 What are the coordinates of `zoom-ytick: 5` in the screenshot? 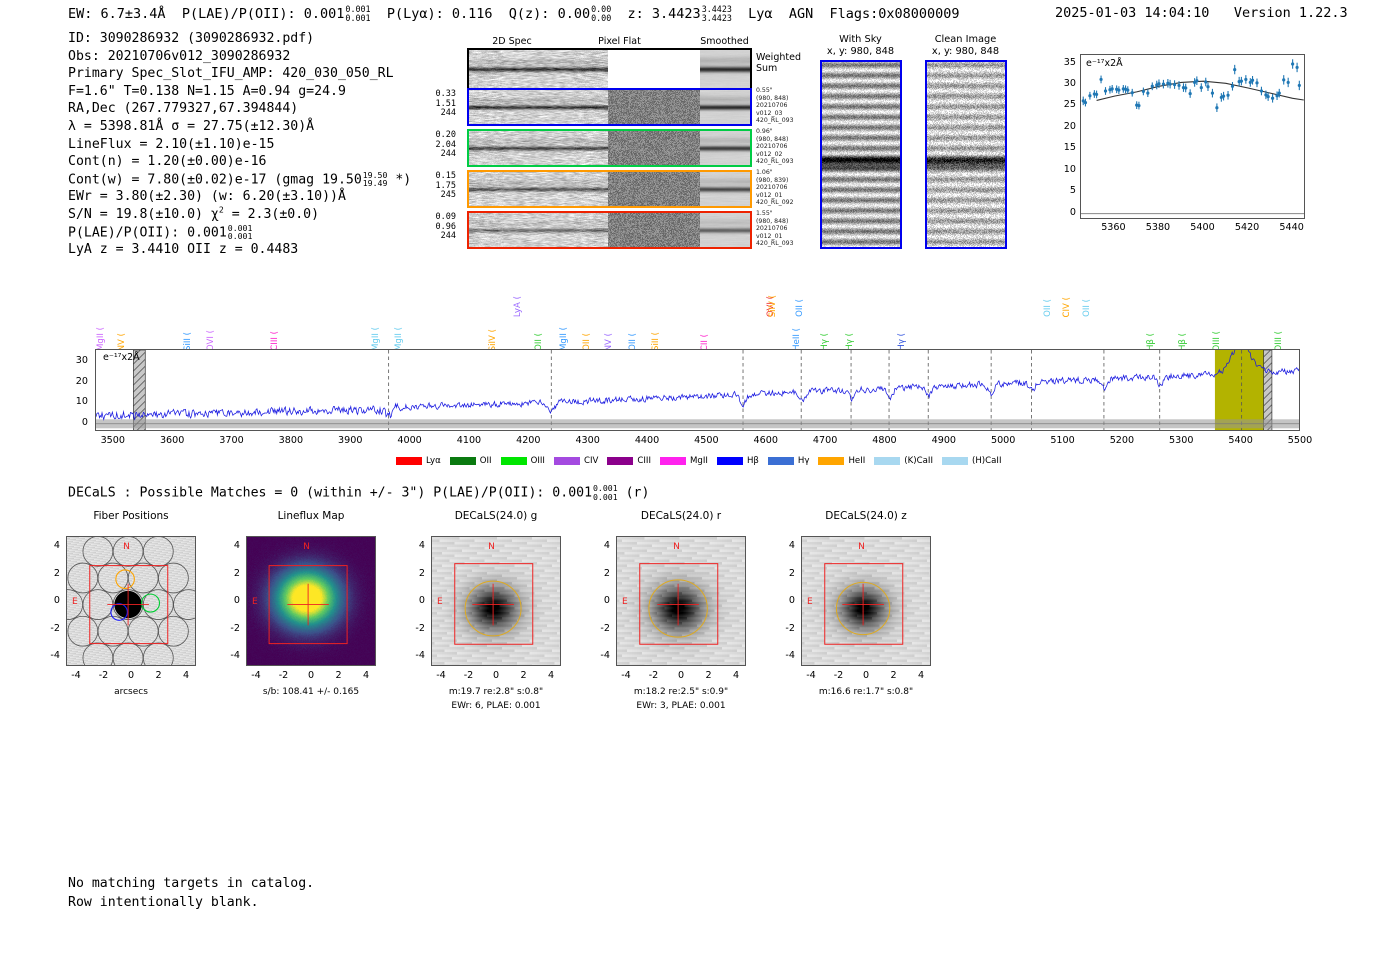 It's located at (1072, 191).